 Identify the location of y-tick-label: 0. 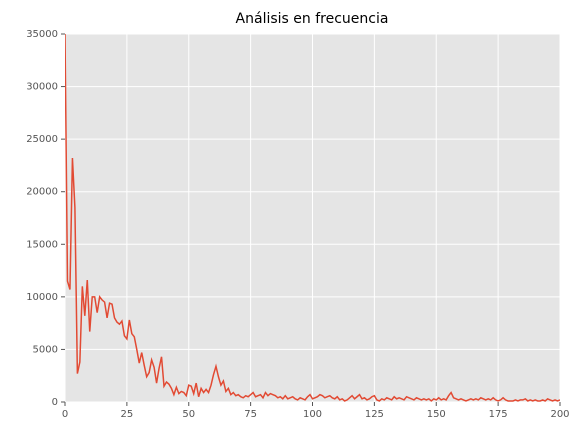
(55, 402).